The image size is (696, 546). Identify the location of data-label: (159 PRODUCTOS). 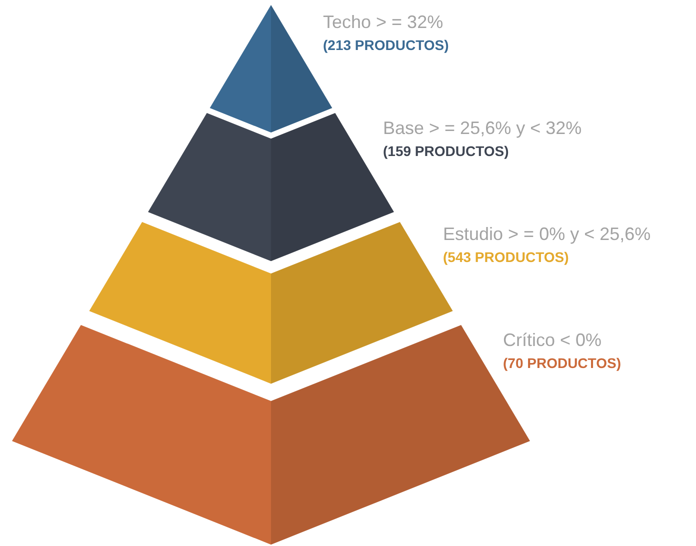
(446, 151).